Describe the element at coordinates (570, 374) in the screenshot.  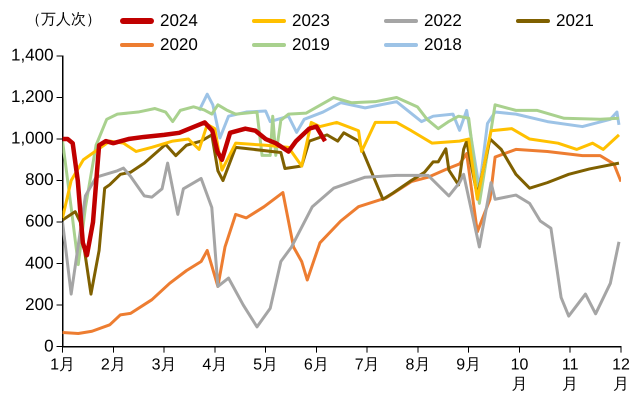
I see `x-tick-label: 11月` at that location.